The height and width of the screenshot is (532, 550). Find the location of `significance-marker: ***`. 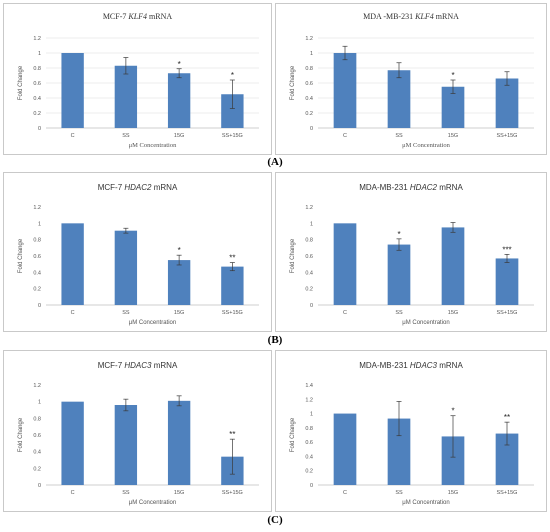

significance-marker: *** is located at coordinates (506, 249).